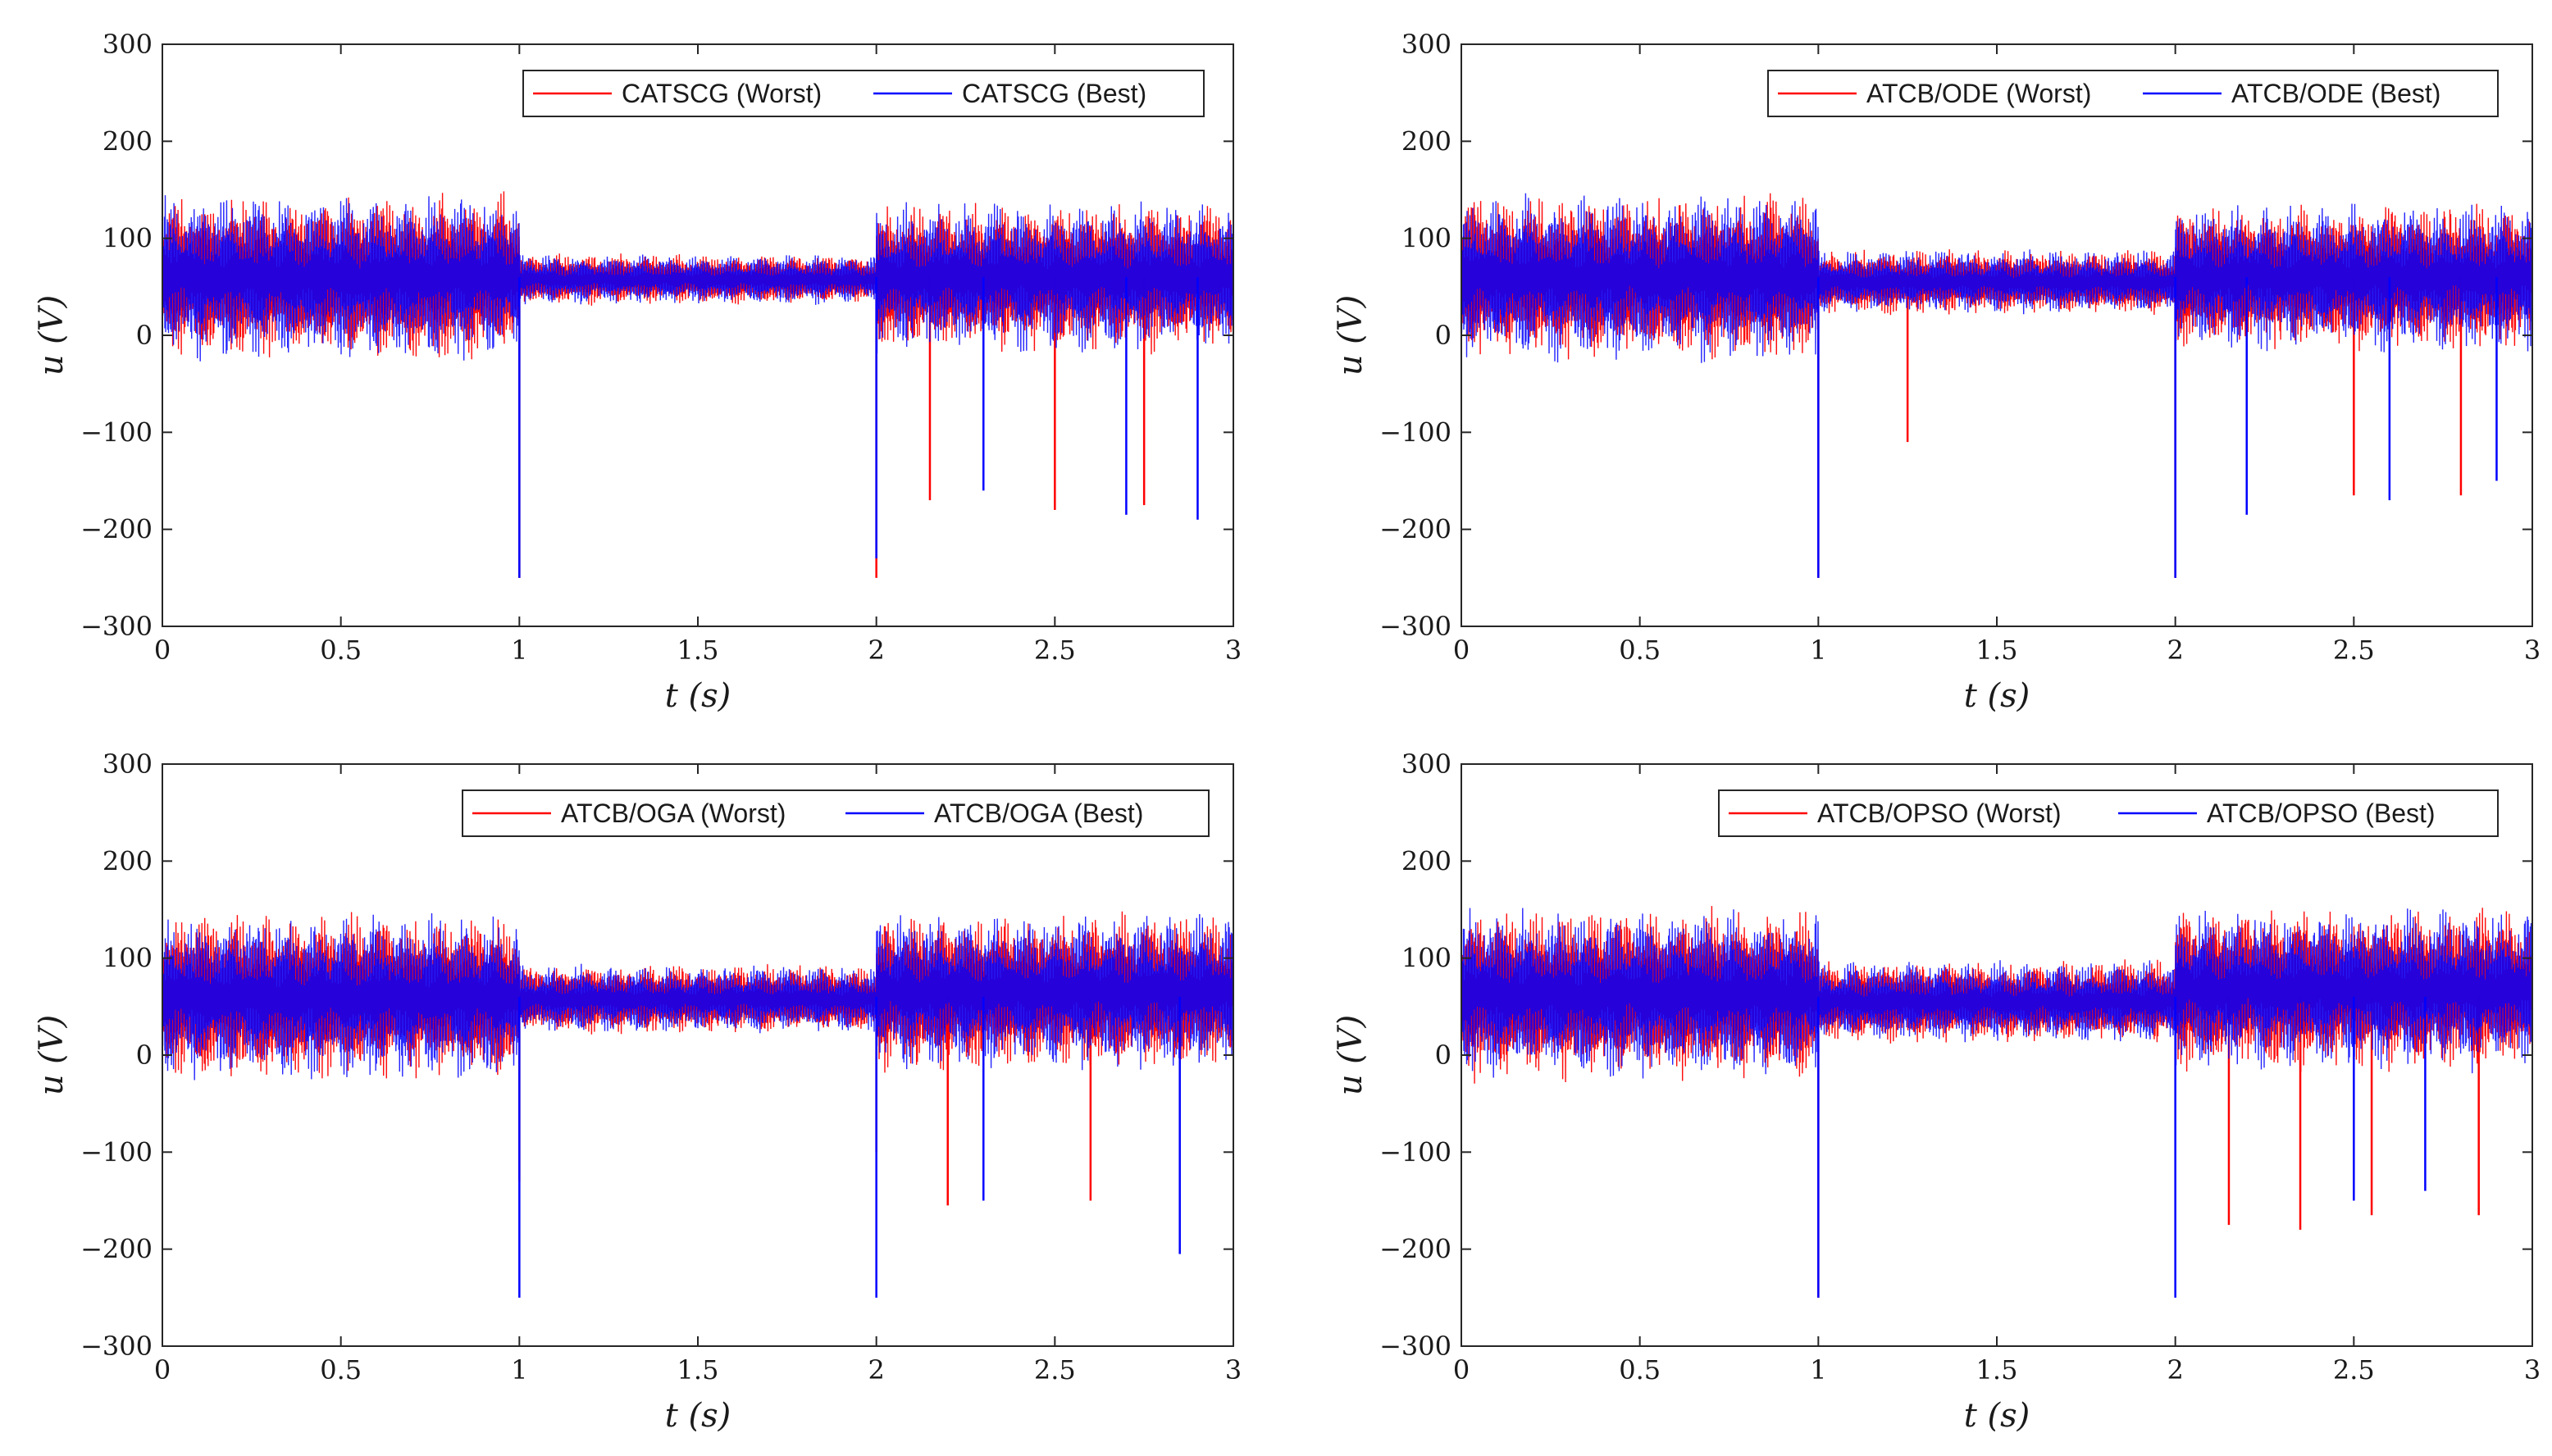 The width and height of the screenshot is (2552, 1456). What do you see at coordinates (1979, 93) in the screenshot?
I see `legend-entry-worst: ATCB/ODE (Worst)` at bounding box center [1979, 93].